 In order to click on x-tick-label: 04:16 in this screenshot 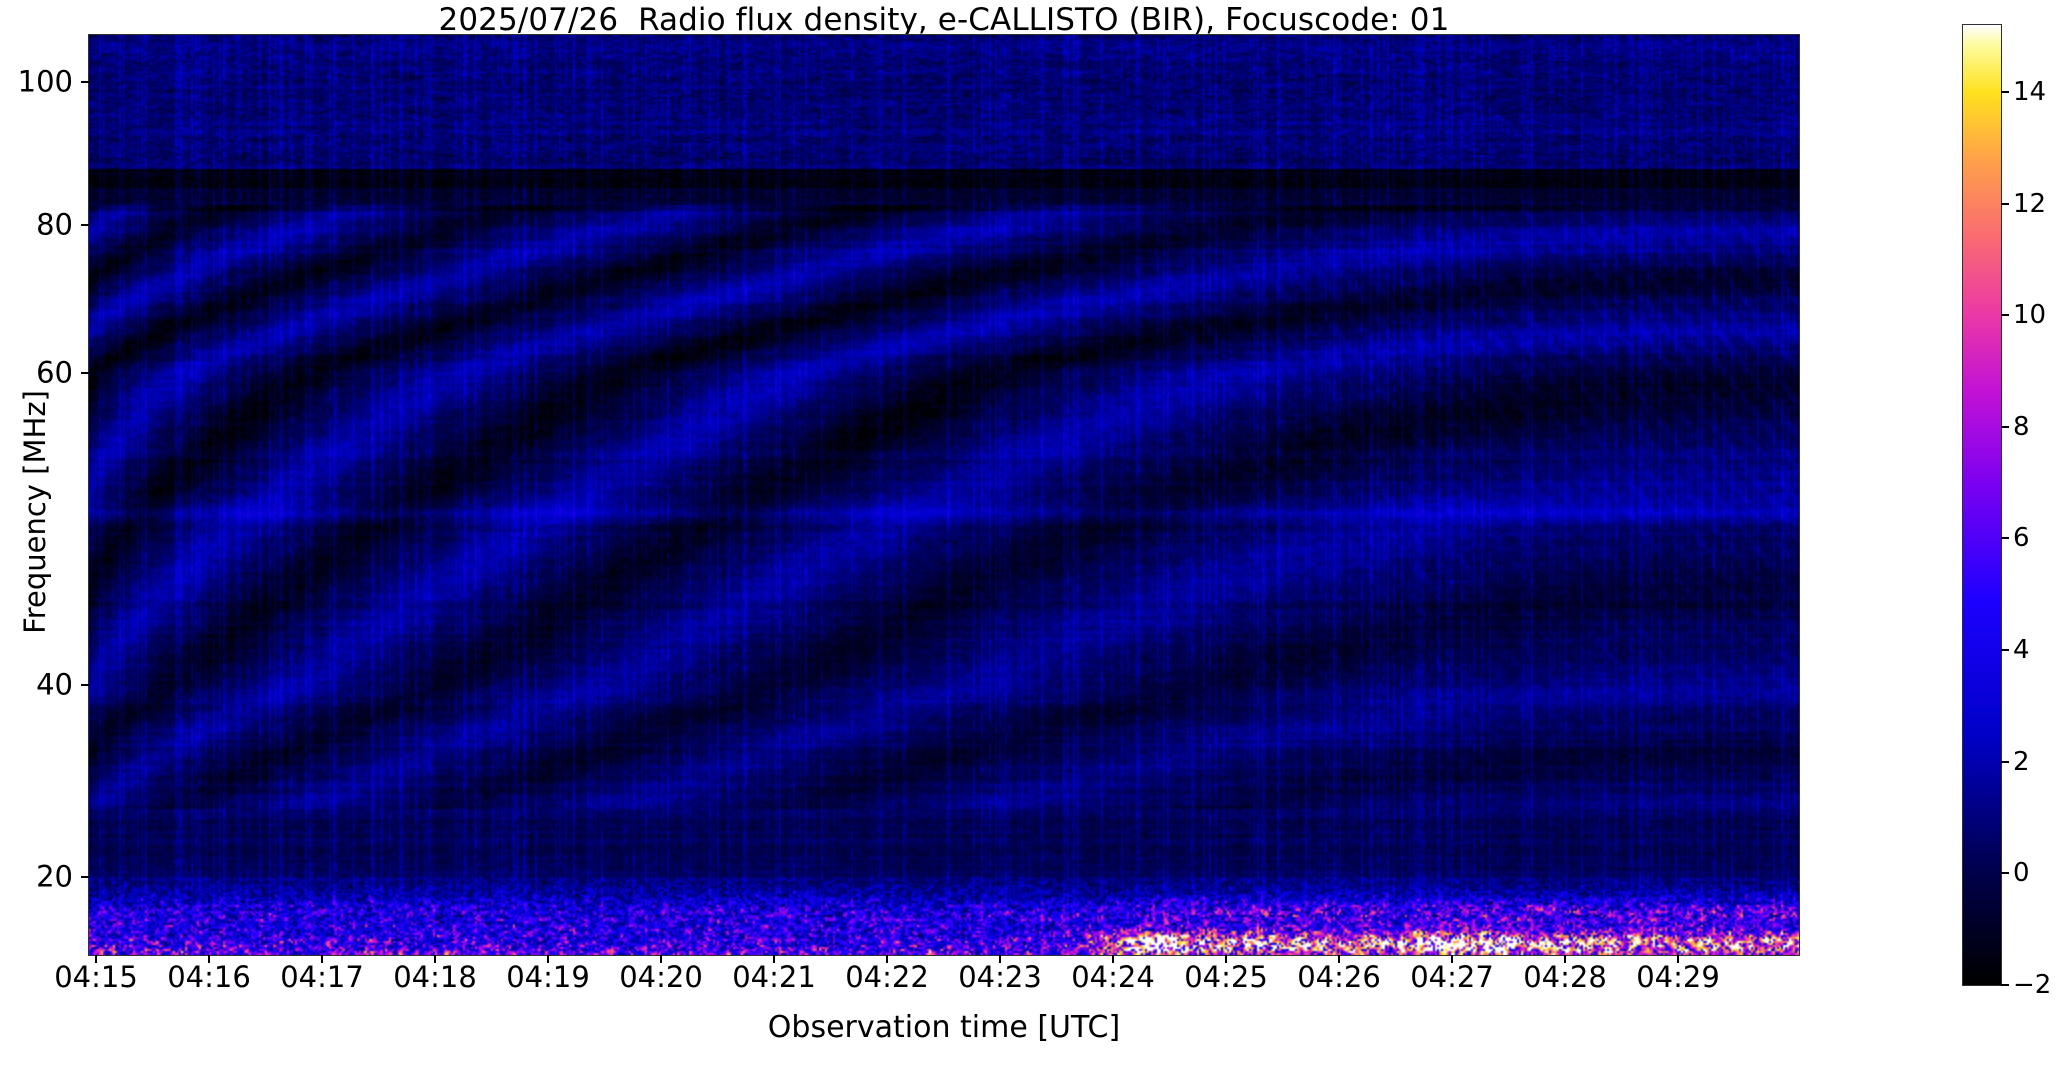, I will do `click(209, 977)`.